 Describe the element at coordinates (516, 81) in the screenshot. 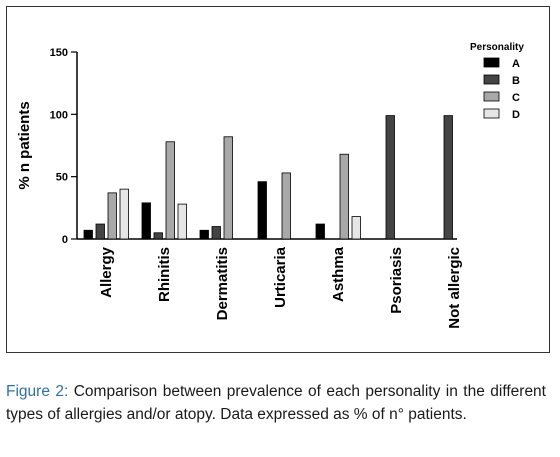

I see `legend-label-B: B` at that location.